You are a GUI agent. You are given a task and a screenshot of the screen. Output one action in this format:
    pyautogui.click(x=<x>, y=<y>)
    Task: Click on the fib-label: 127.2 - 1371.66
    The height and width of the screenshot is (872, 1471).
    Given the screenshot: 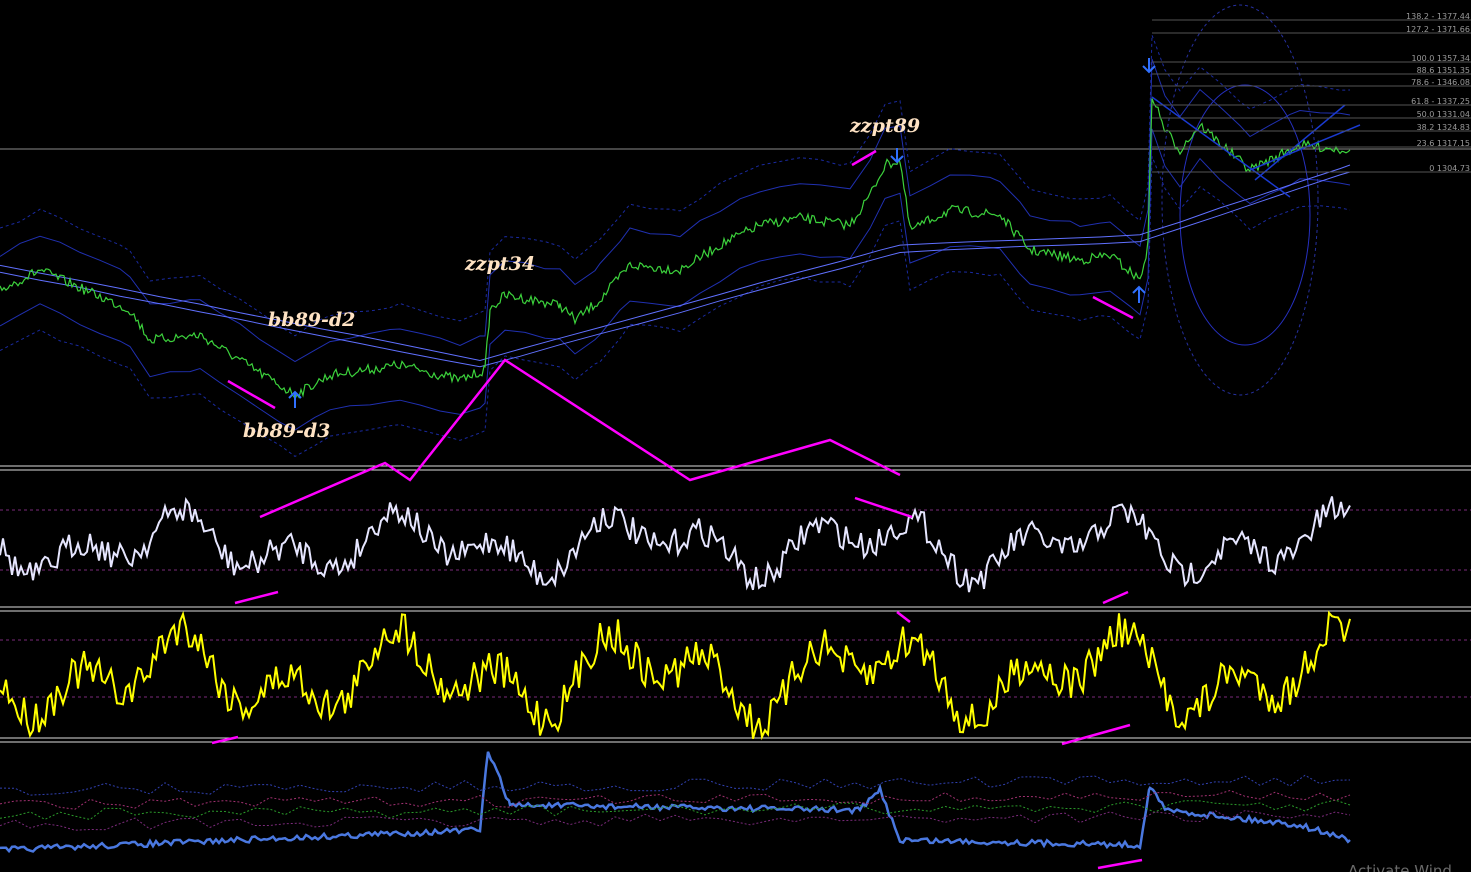 What is the action you would take?
    pyautogui.click(x=1438, y=29)
    